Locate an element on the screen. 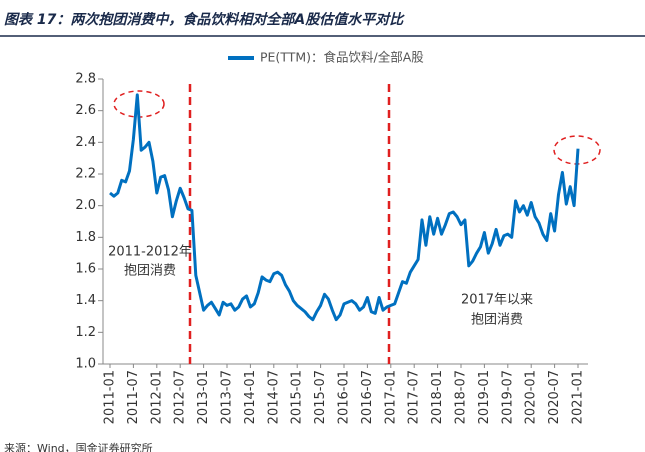 The image size is (645, 452). x-tick-label: 2020-07 is located at coordinates (554, 397).